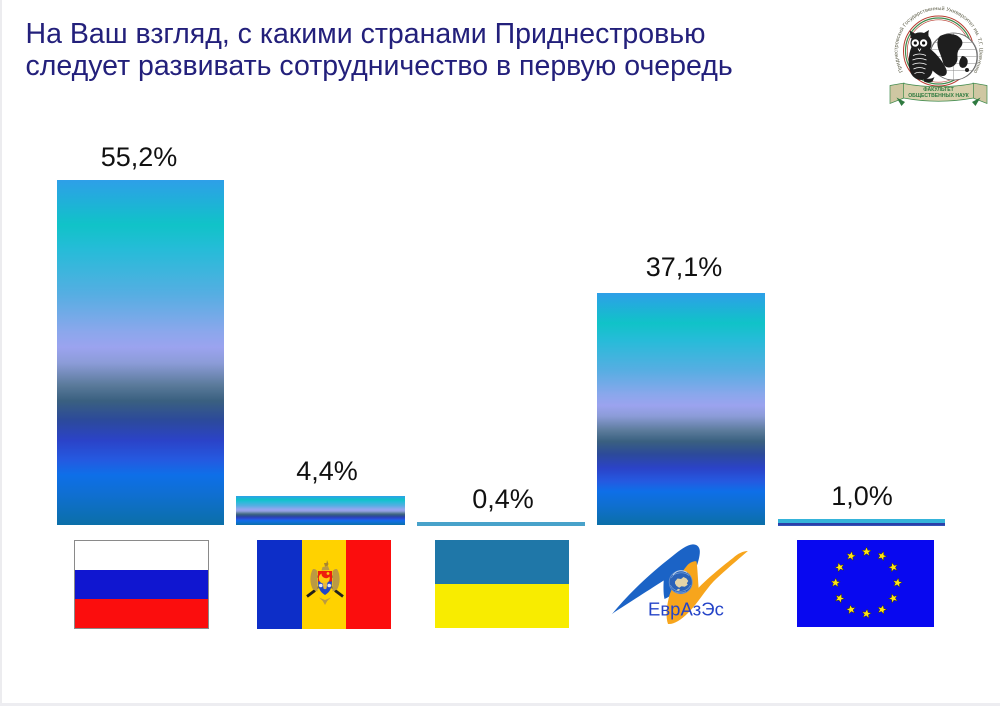  Describe the element at coordinates (938, 90) in the screenshot. I see `svg-text: ФАКУЛЬТЕТ` at that location.